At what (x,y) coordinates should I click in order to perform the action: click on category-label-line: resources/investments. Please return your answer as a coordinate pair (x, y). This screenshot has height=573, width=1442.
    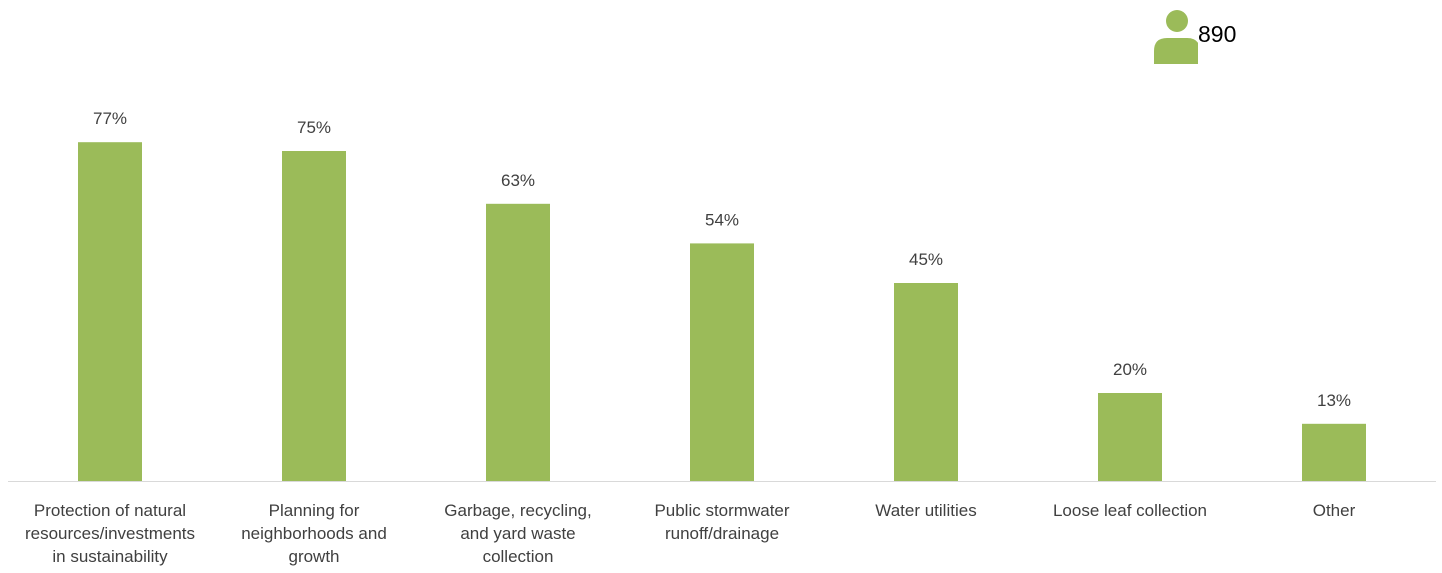
    Looking at the image, I should click on (110, 533).